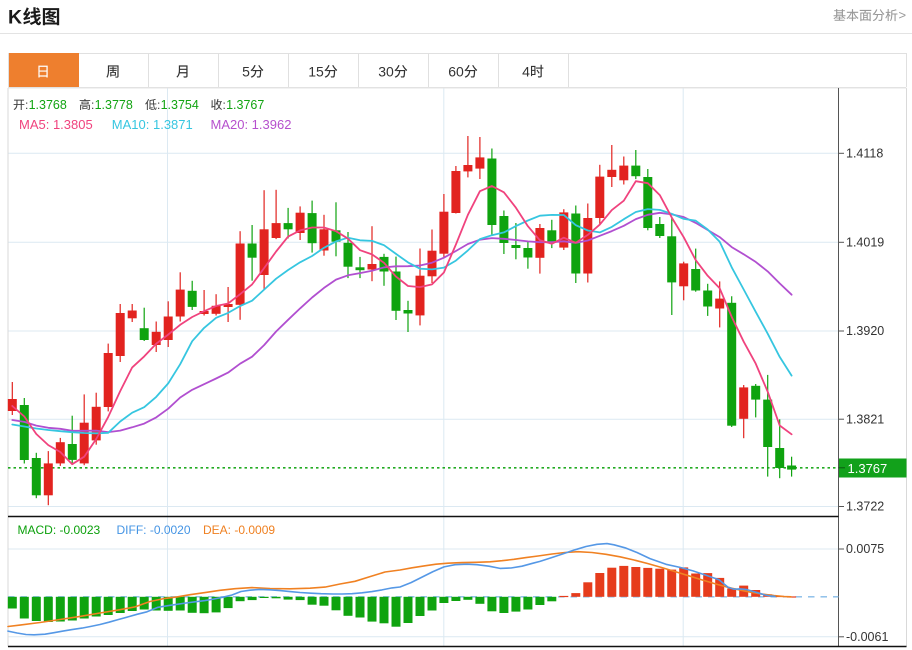 This screenshot has width=912, height=650. What do you see at coordinates (15, 18) in the screenshot?
I see `svg-text: K` at bounding box center [15, 18].